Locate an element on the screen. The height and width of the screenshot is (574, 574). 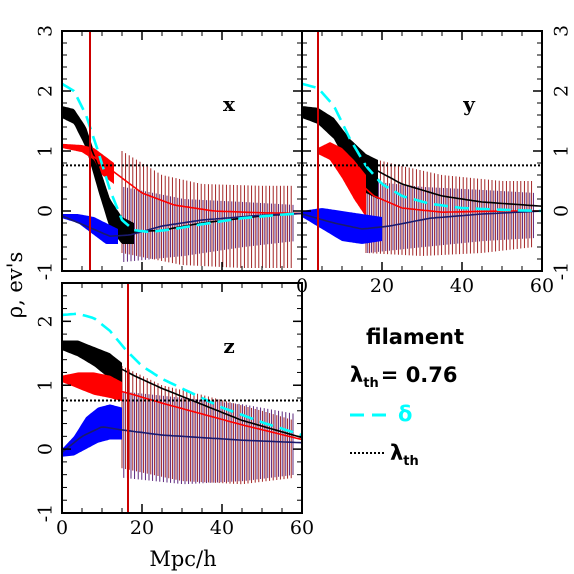
legend-line-subscript: th is located at coordinates (410, 461).